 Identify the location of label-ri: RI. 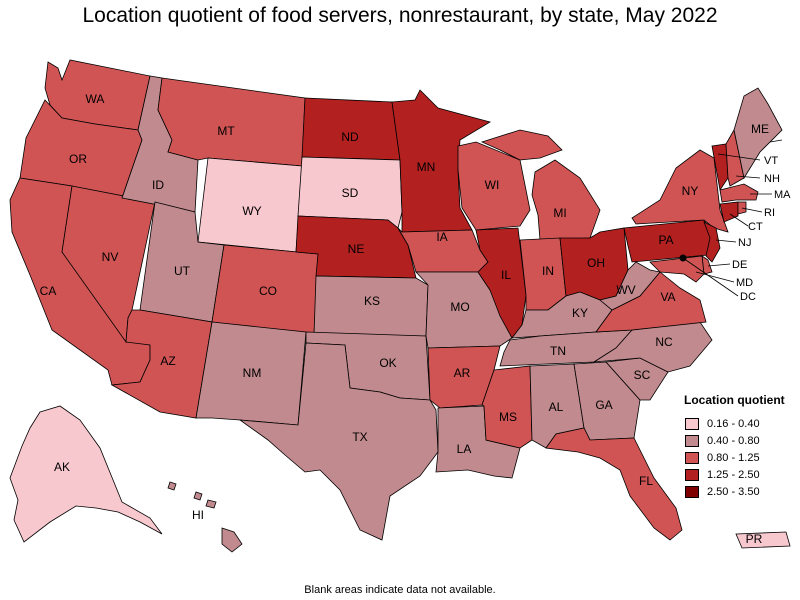
(769, 213).